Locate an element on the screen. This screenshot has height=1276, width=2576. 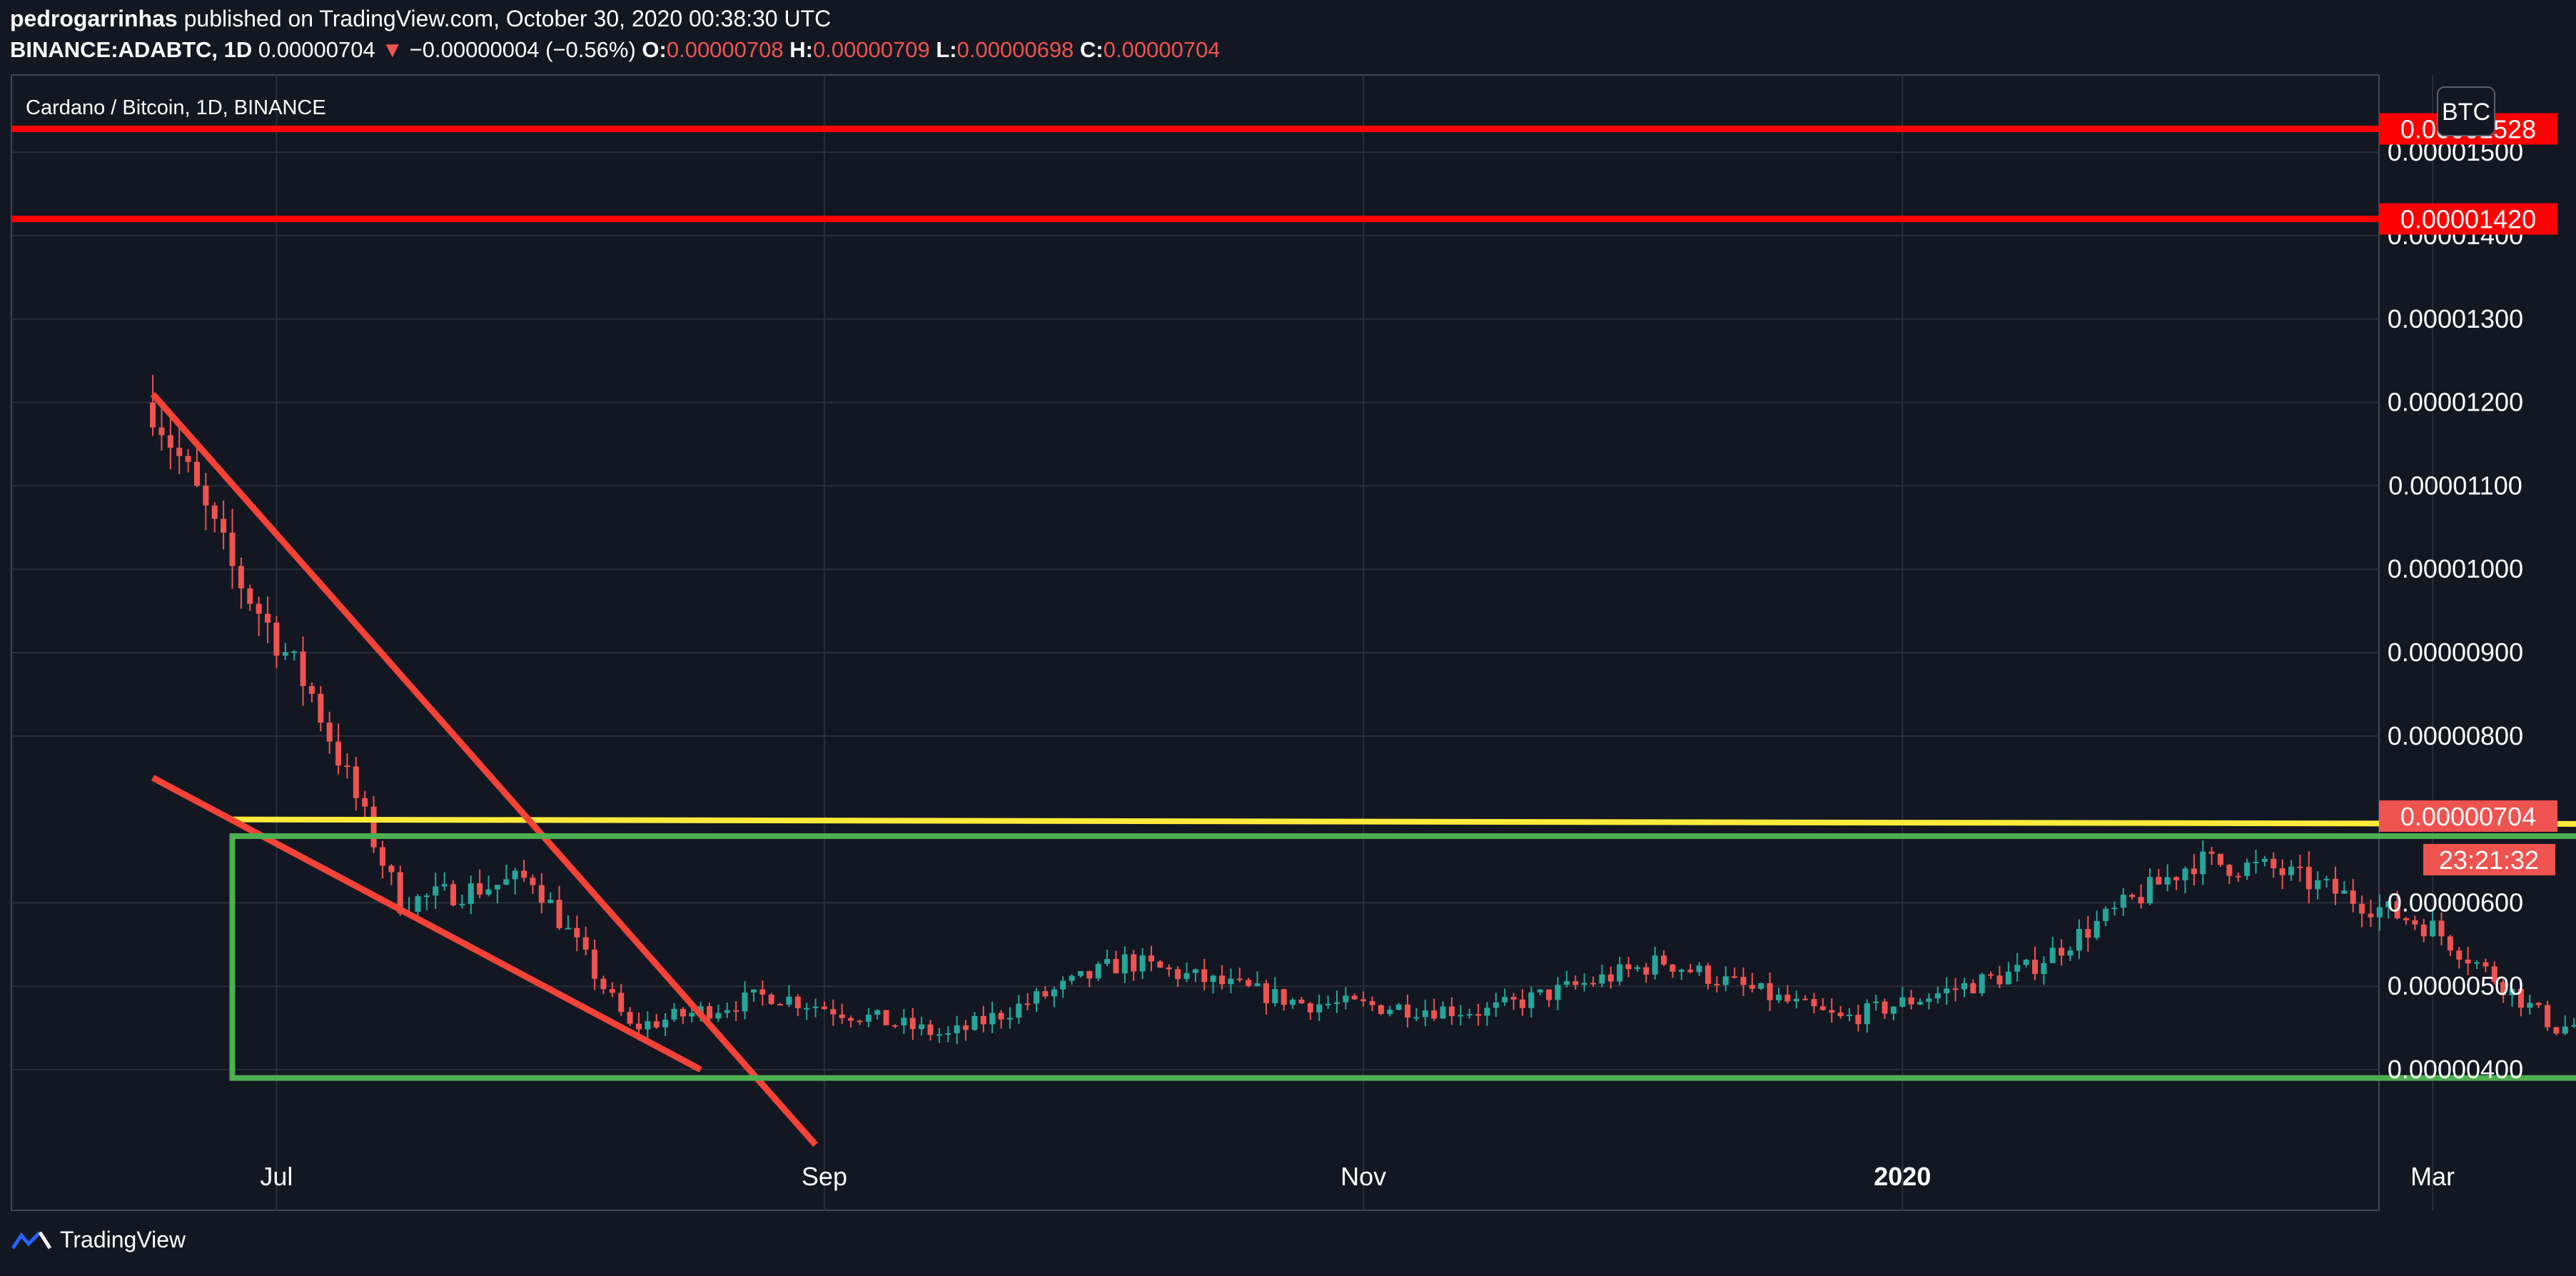
trendline is located at coordinates (426, 923).